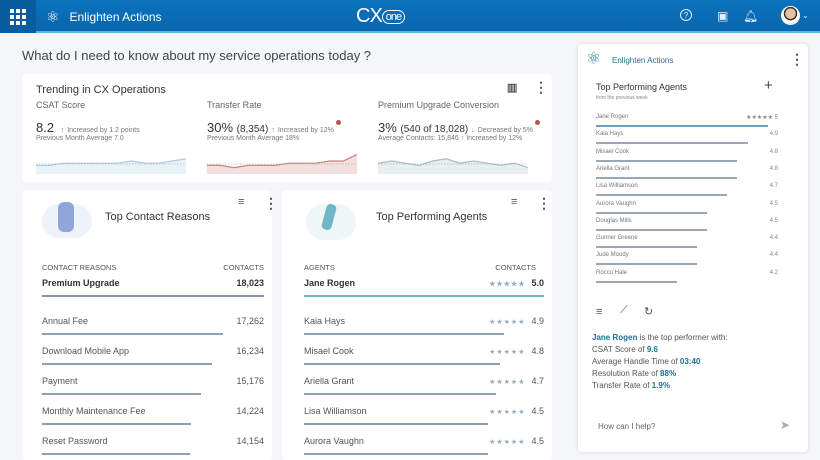 This screenshot has width=820, height=460. What do you see at coordinates (687, 244) in the screenshot?
I see `agent-list-item: Gunner Greene 4.4` at bounding box center [687, 244].